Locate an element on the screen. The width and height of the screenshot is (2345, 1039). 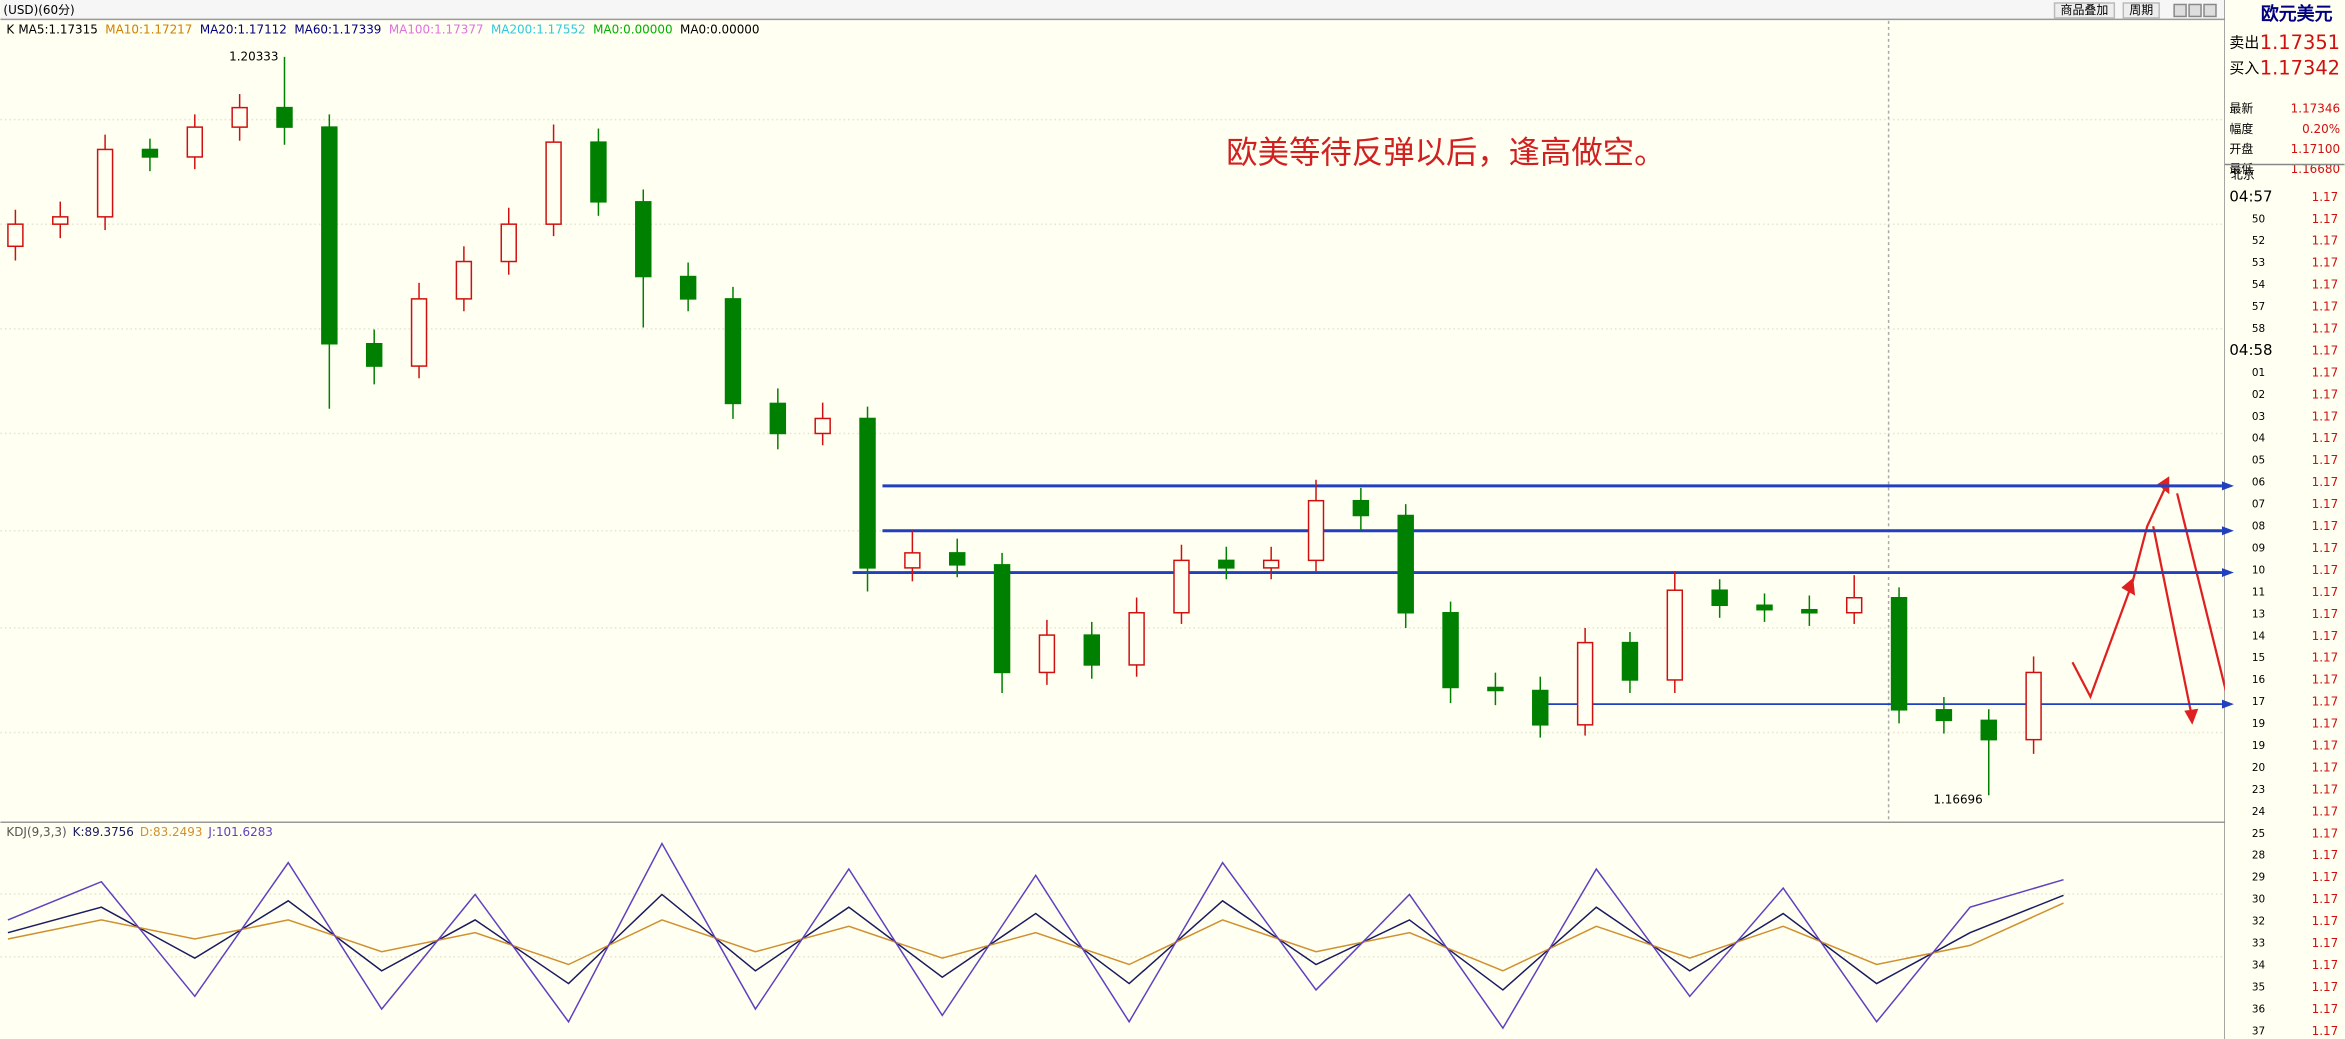
tick-time: 04:58 is located at coordinates (2250, 350).